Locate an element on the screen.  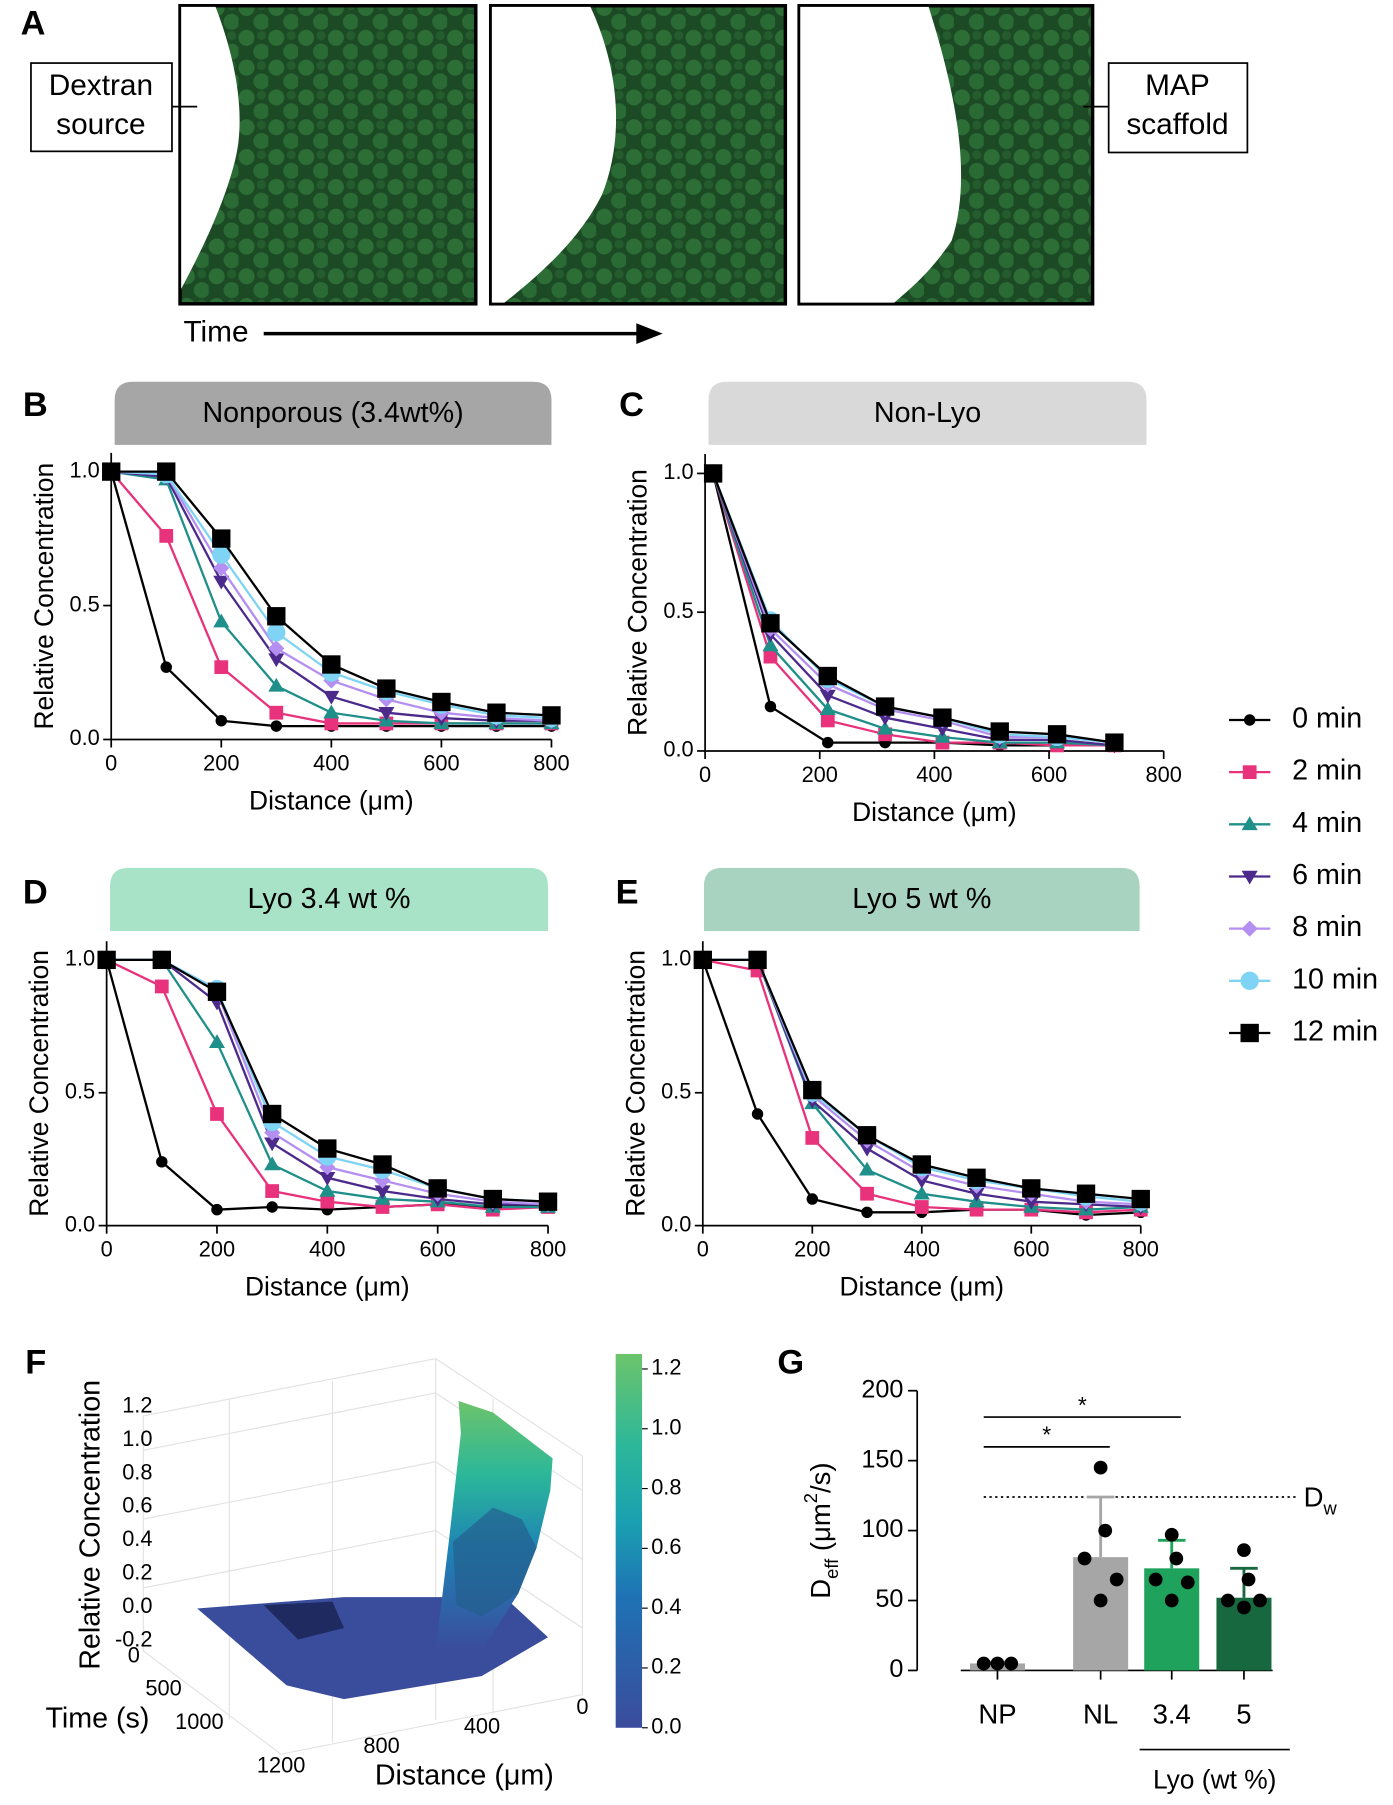
colorbar-tick-label: 0.2 is located at coordinates (666, 1666).